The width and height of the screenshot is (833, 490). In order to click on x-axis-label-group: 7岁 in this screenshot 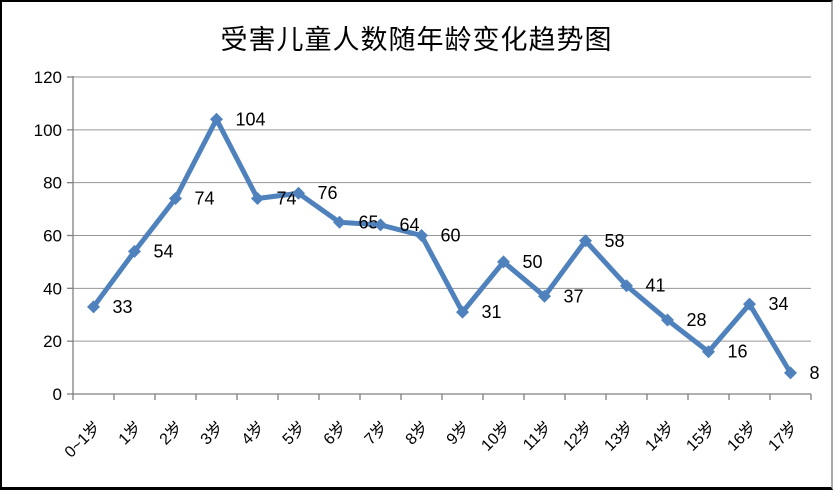, I will do `click(376, 433)`.